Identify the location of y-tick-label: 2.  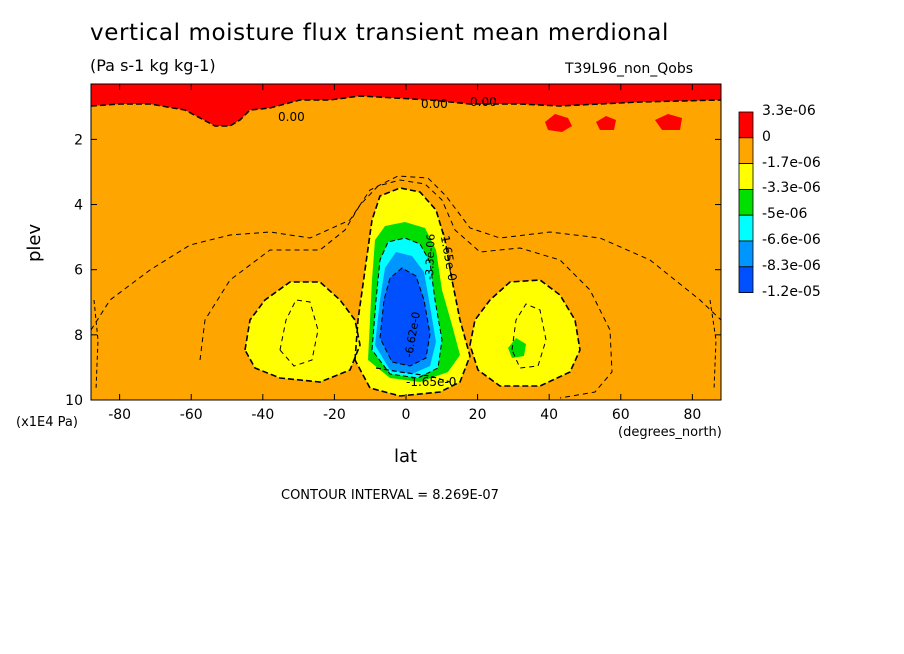
(78, 140).